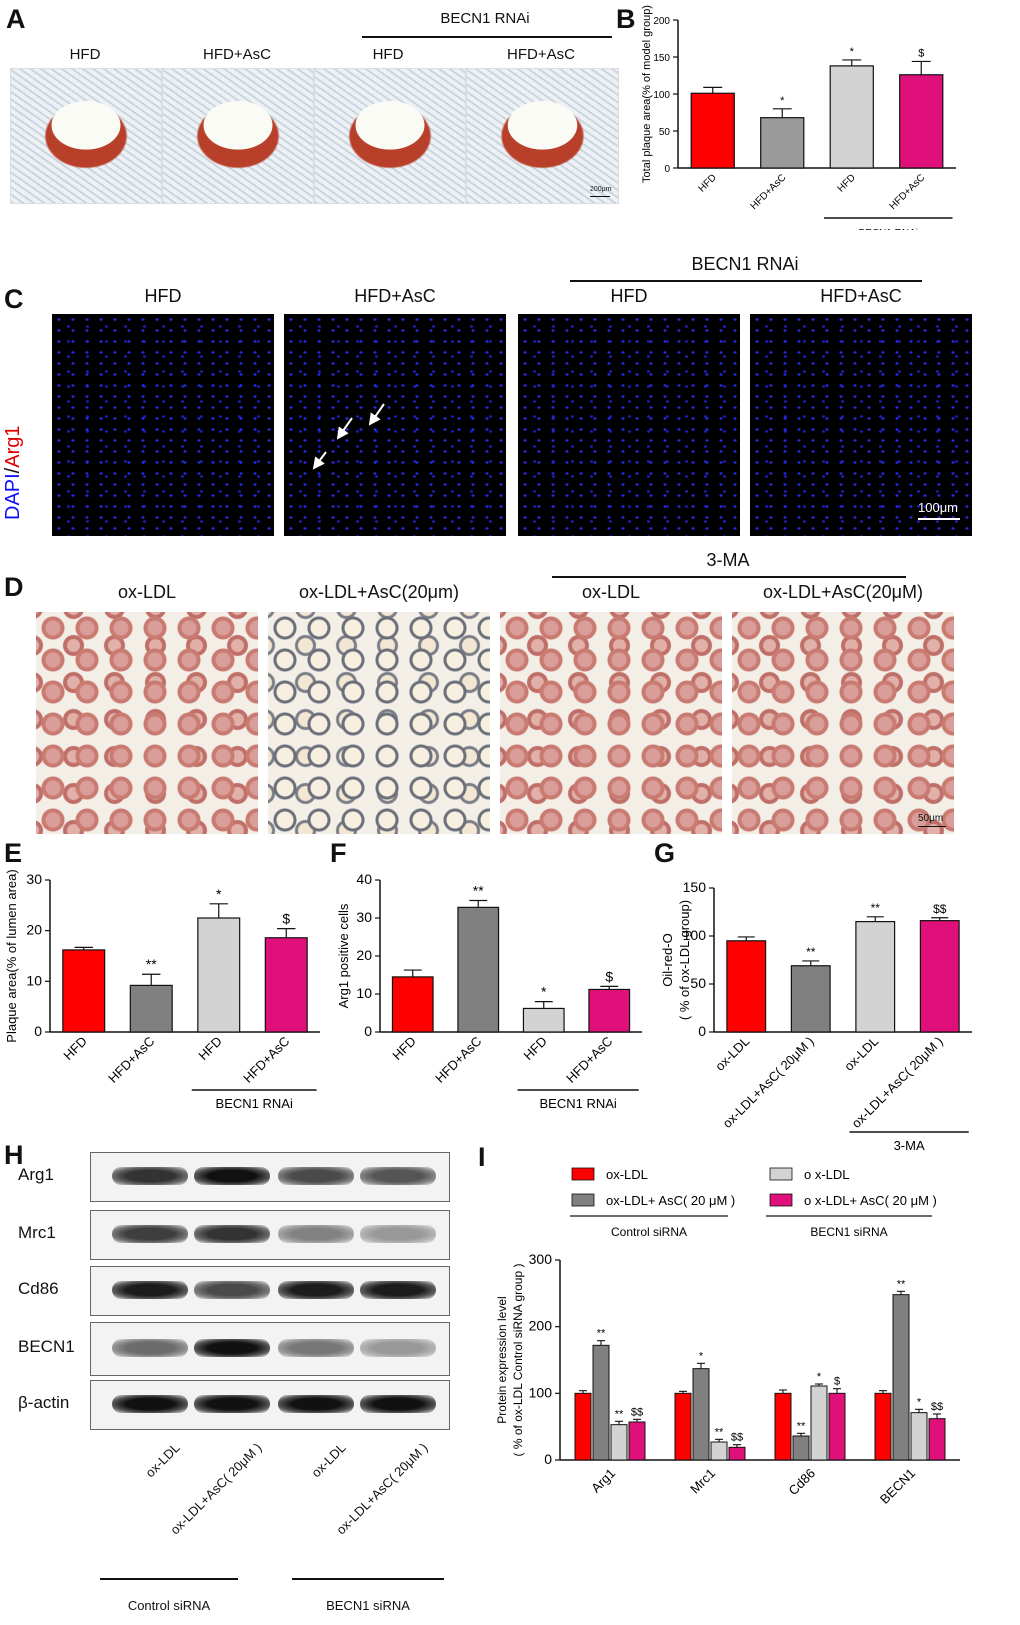 The width and height of the screenshot is (1020, 1625). I want to click on chart-f-ylabel: Arg1 positive cells, so click(343, 955).